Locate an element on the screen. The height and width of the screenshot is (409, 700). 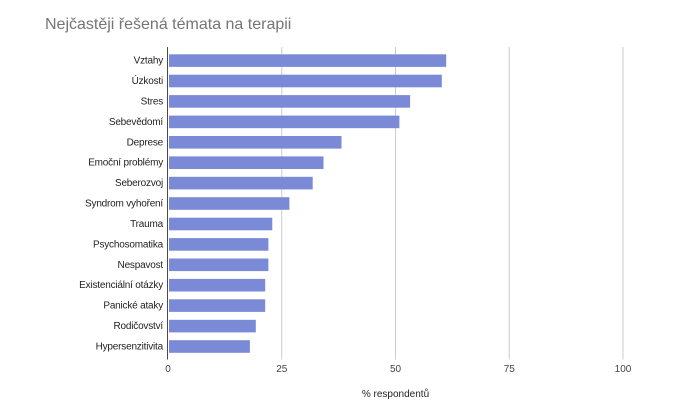
svg-text: Panické ataky is located at coordinates (133, 306).